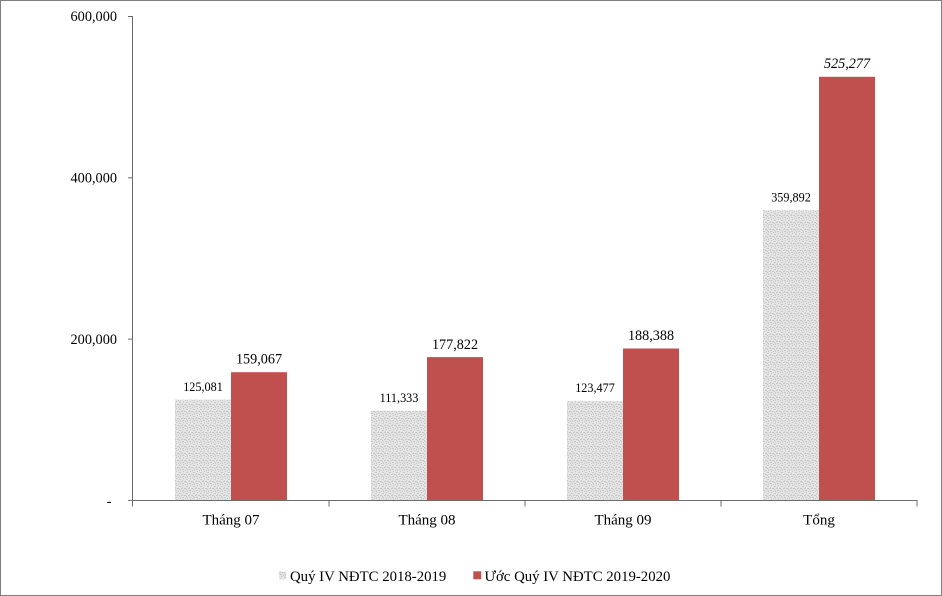  What do you see at coordinates (651, 336) in the screenshot?
I see `svg-text: 188,388` at bounding box center [651, 336].